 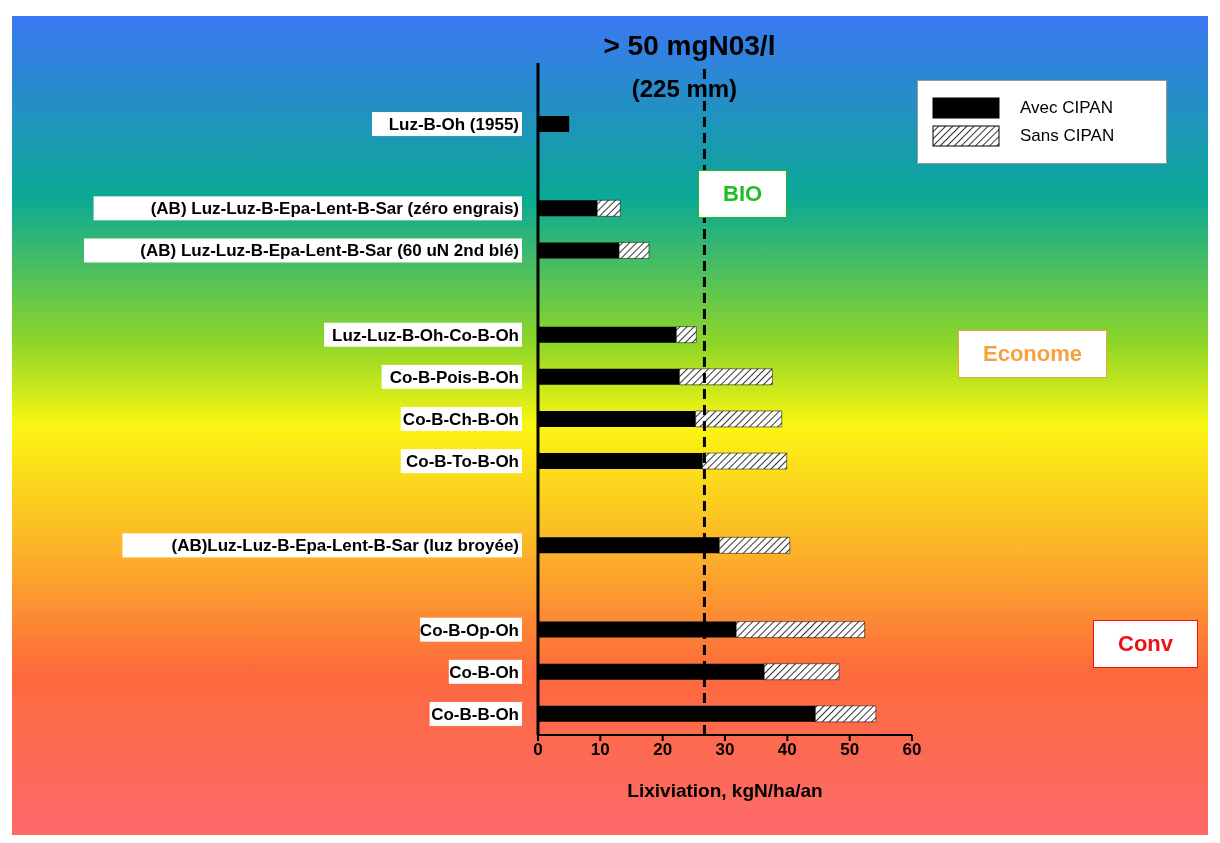 I want to click on x-axis-title: Lixiviation, kgN/ha/an, so click(x=725, y=790).